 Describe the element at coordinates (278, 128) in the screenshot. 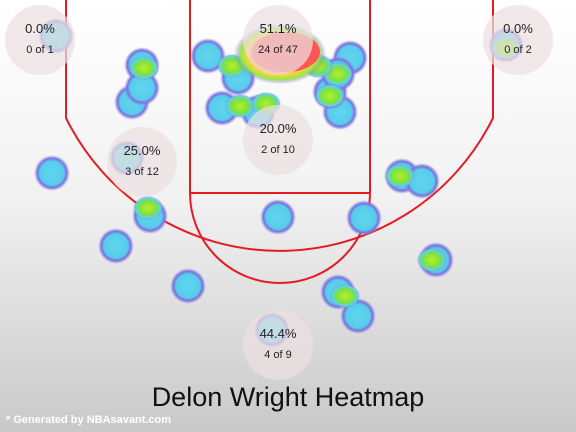

I see `zone-pct: 20.0%` at that location.